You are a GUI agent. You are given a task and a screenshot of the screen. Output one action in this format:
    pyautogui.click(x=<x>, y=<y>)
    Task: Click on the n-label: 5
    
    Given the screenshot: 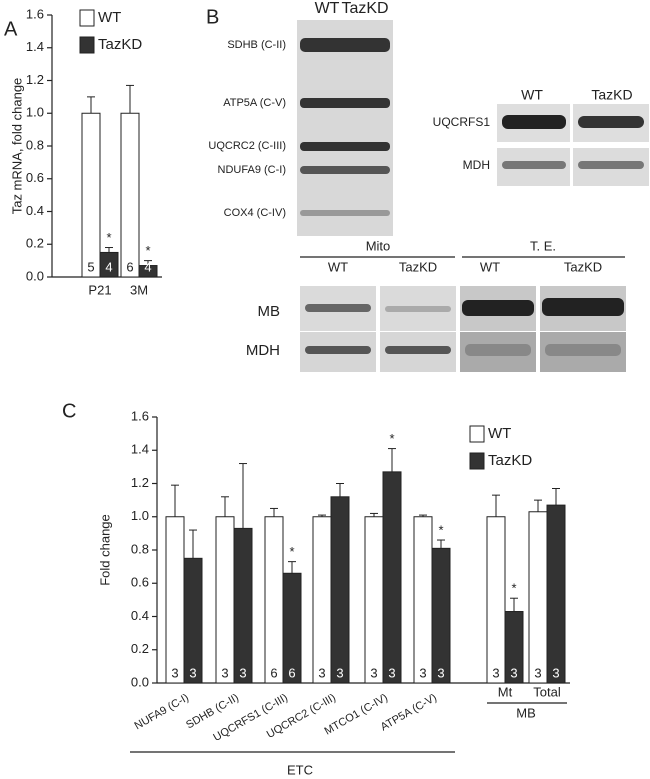 What is the action you would take?
    pyautogui.click(x=90, y=266)
    